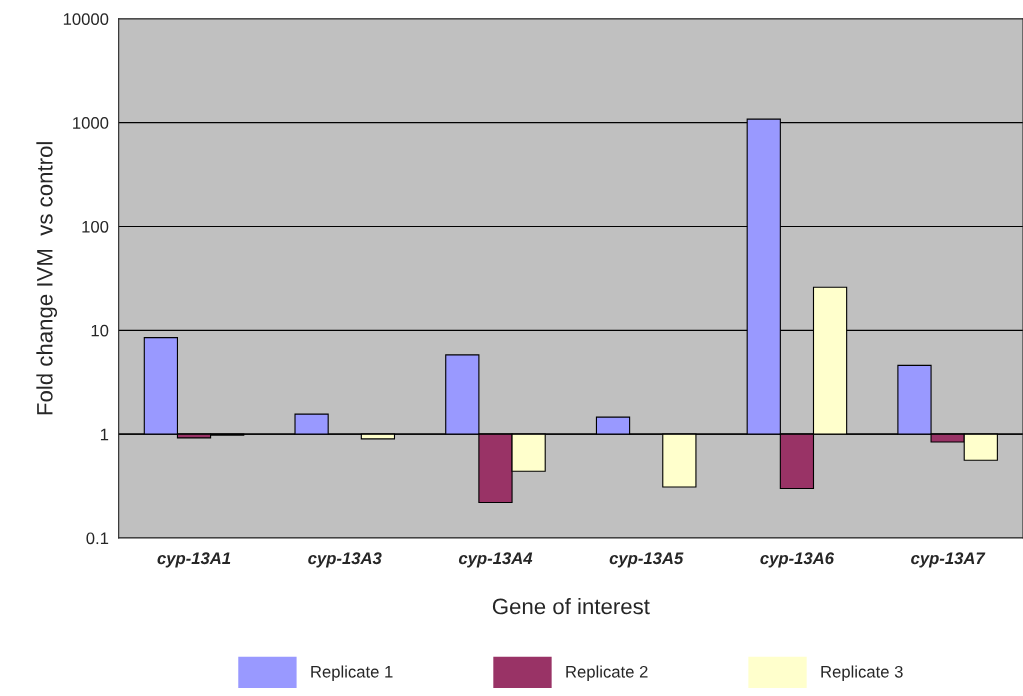 Image resolution: width=1023 pixels, height=696 pixels. I want to click on y-axis-title: Fold change IVM vs control, so click(47, 278).